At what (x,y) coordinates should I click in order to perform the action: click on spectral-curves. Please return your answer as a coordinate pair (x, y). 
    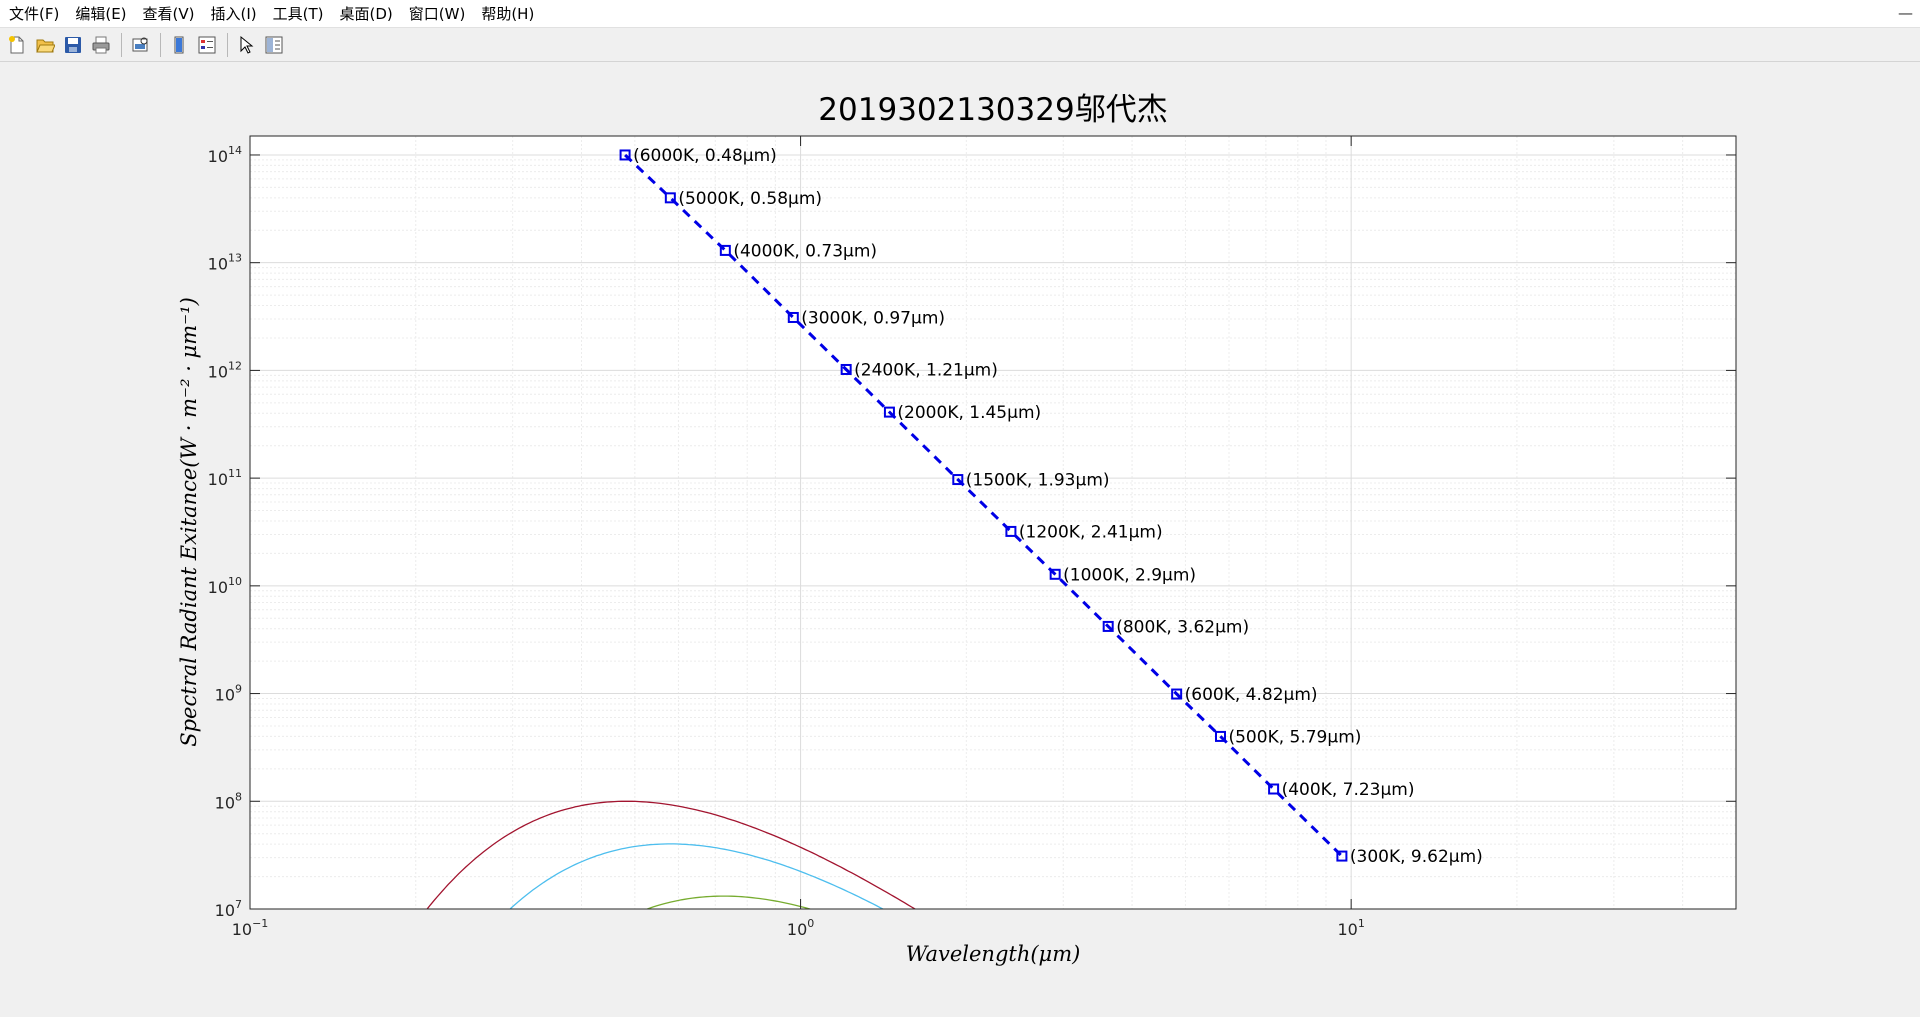
    Looking at the image, I should click on (702, 906).